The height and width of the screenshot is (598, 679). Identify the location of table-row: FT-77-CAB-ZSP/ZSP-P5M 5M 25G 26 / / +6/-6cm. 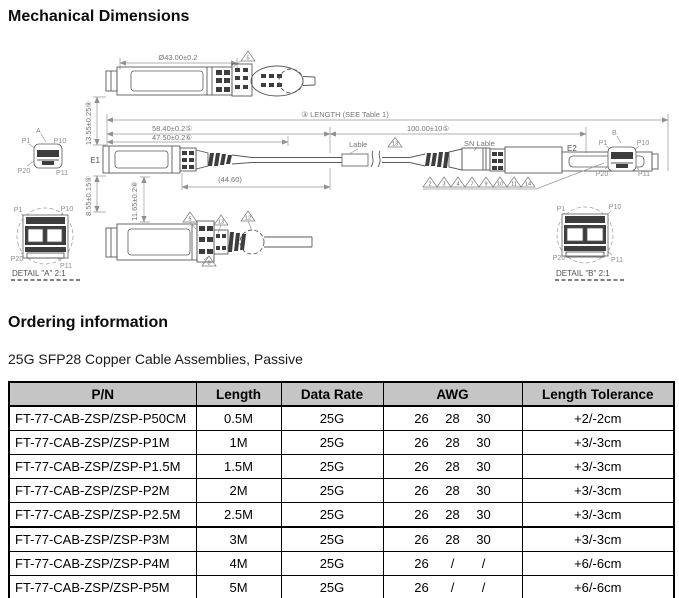
(341, 586).